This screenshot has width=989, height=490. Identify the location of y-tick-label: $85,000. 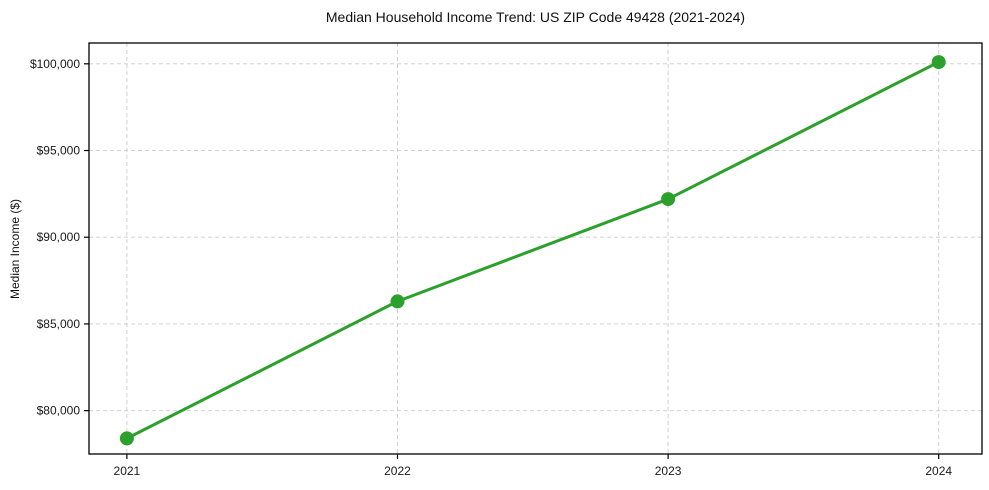
(59, 324).